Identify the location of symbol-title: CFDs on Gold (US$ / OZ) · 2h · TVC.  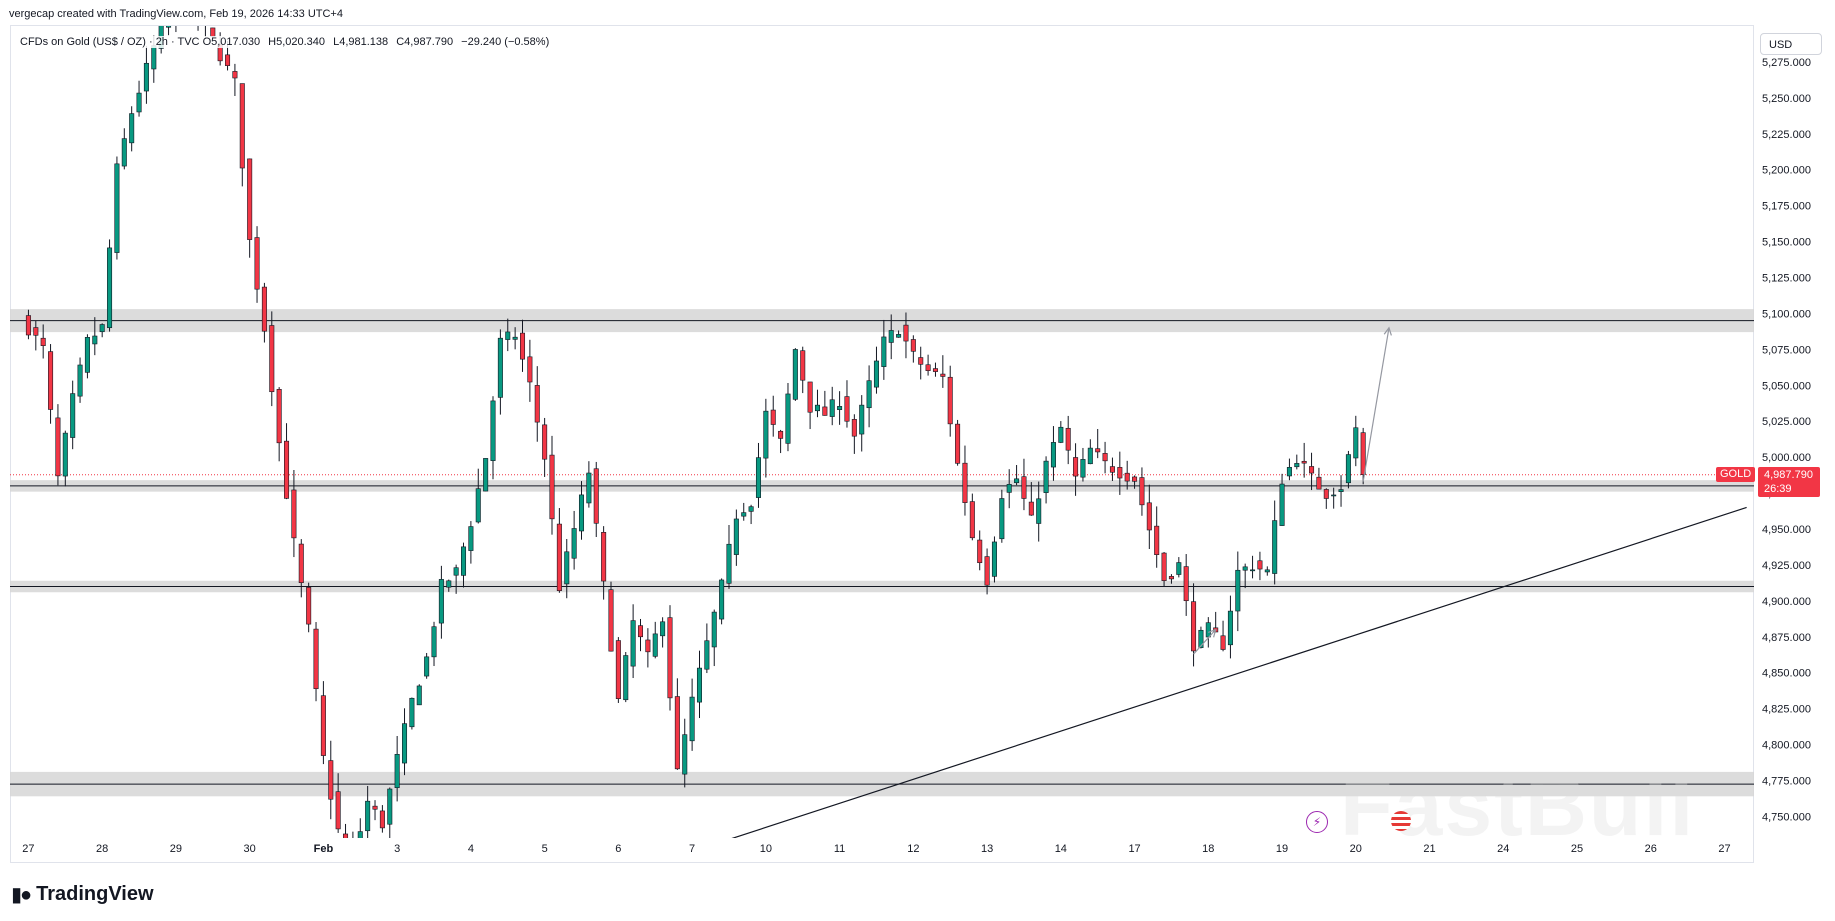
(110, 42).